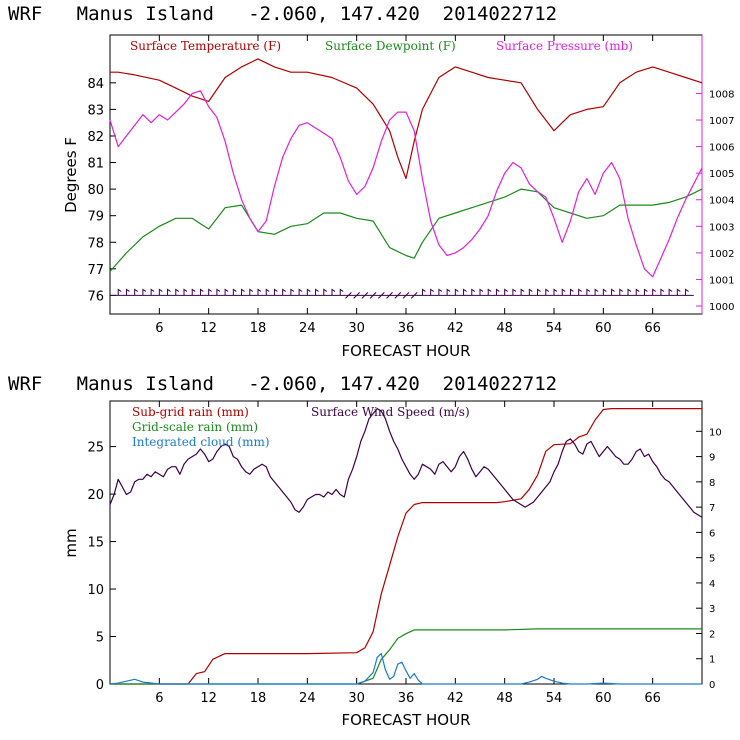  I want to click on y-tick-label: 77, so click(95, 270).